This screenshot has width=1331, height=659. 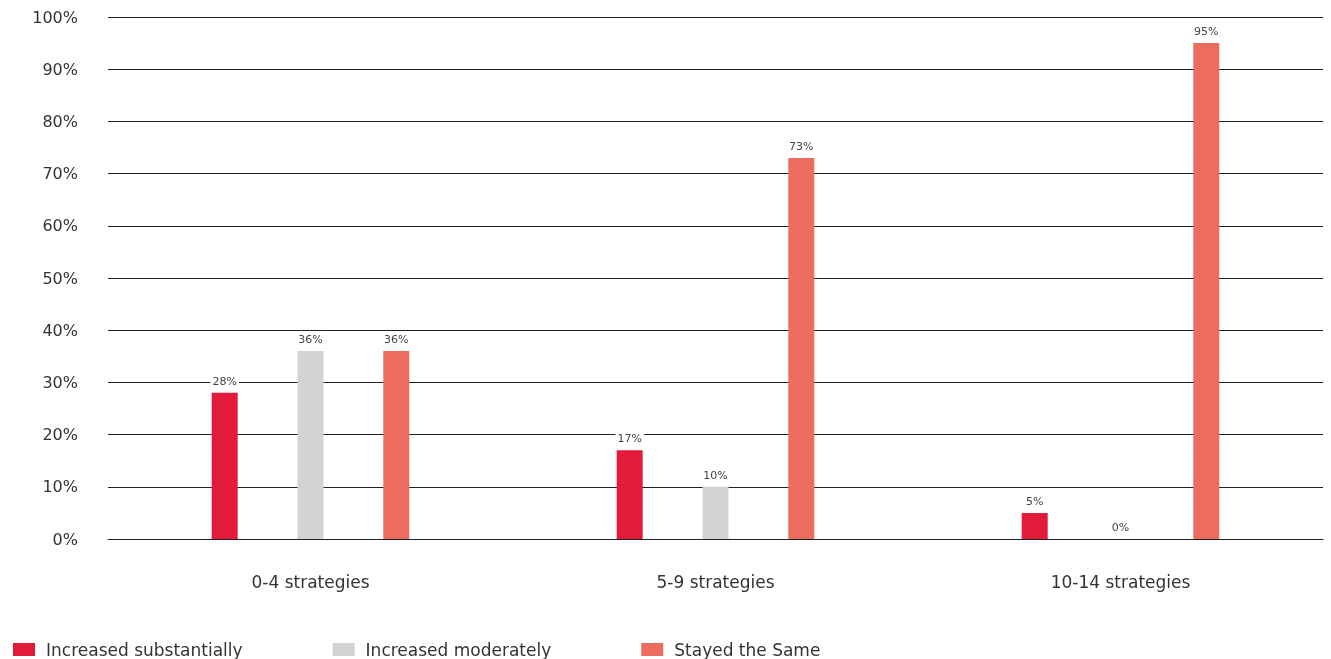 I want to click on y-tick-label: 70%, so click(x=60, y=174).